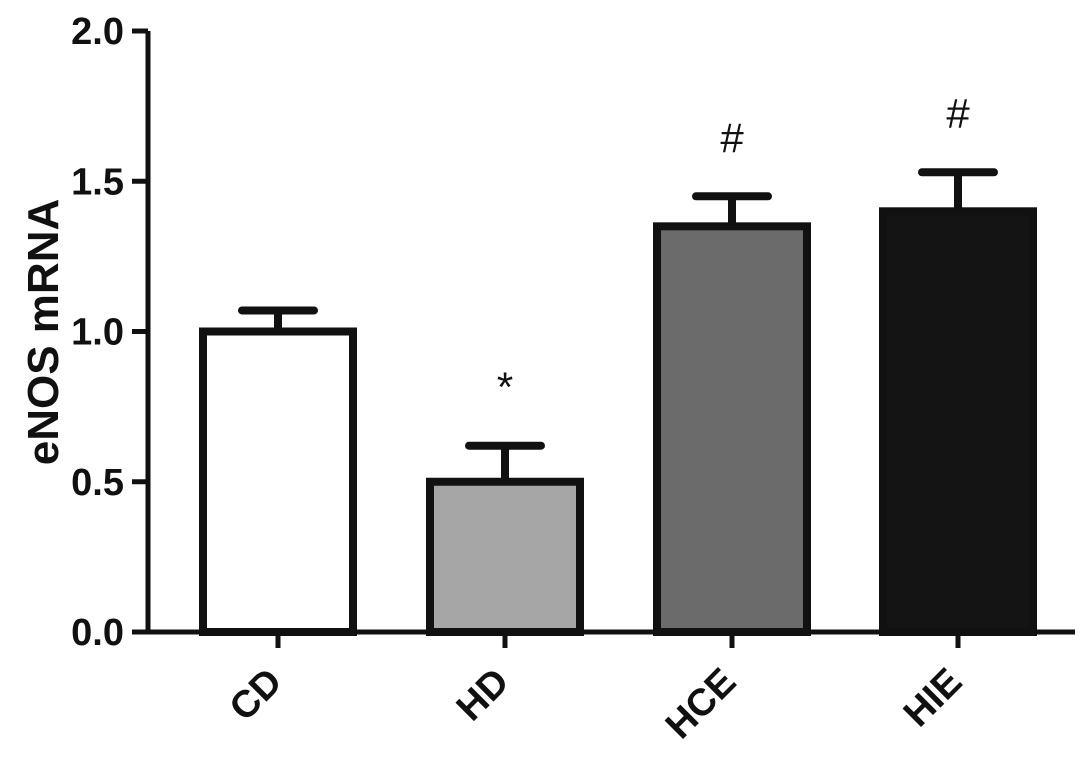 This screenshot has width=1087, height=774. Describe the element at coordinates (97, 182) in the screenshot. I see `y-tick-label: 1.5` at that location.